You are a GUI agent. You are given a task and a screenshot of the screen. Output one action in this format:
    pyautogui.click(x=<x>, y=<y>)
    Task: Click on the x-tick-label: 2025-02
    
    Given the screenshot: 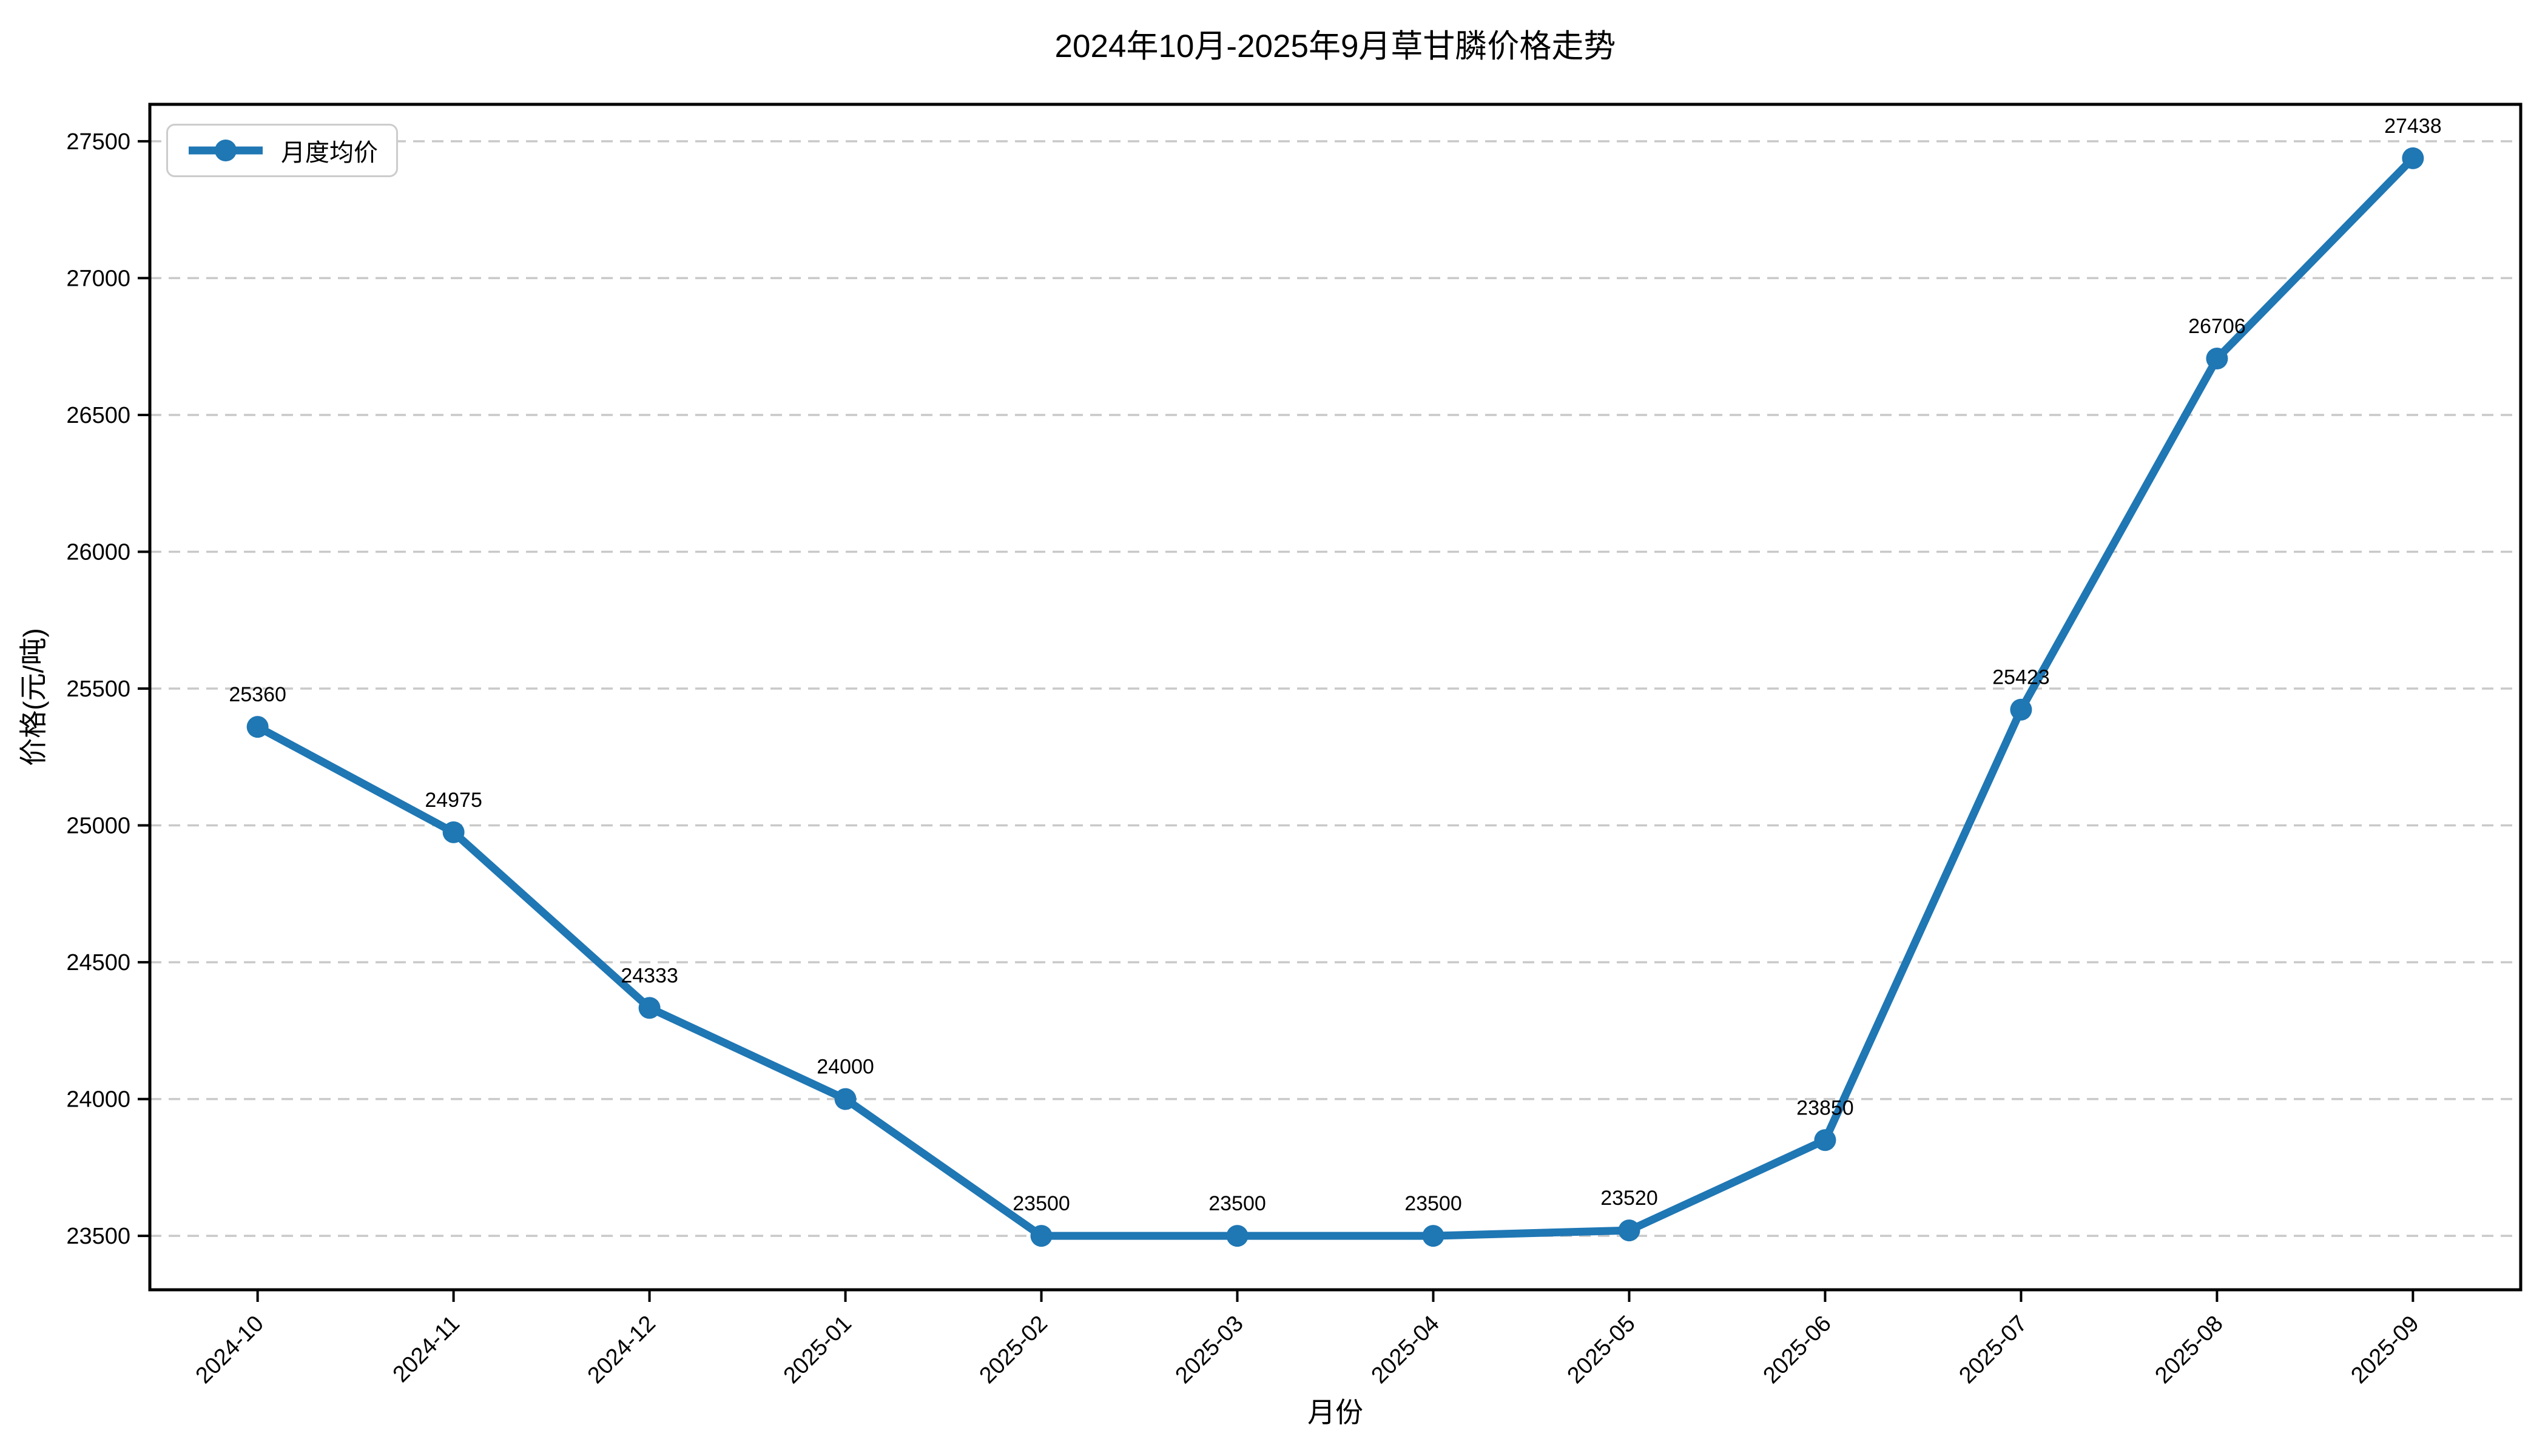 What is the action you would take?
    pyautogui.click(x=1014, y=1350)
    